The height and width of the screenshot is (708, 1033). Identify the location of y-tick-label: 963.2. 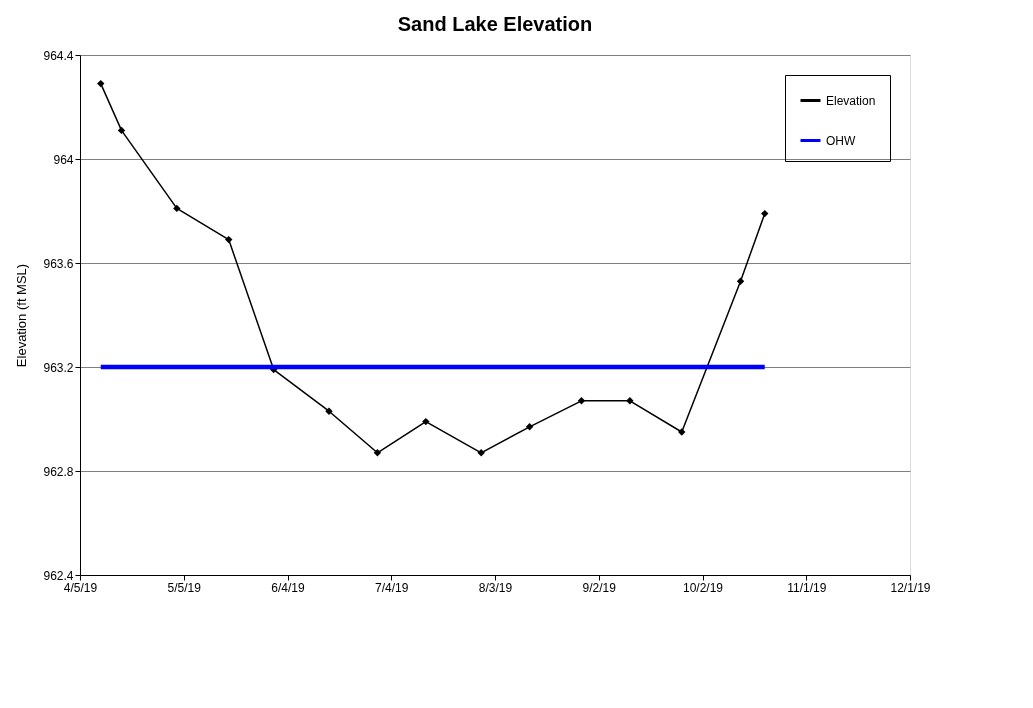
(58, 367).